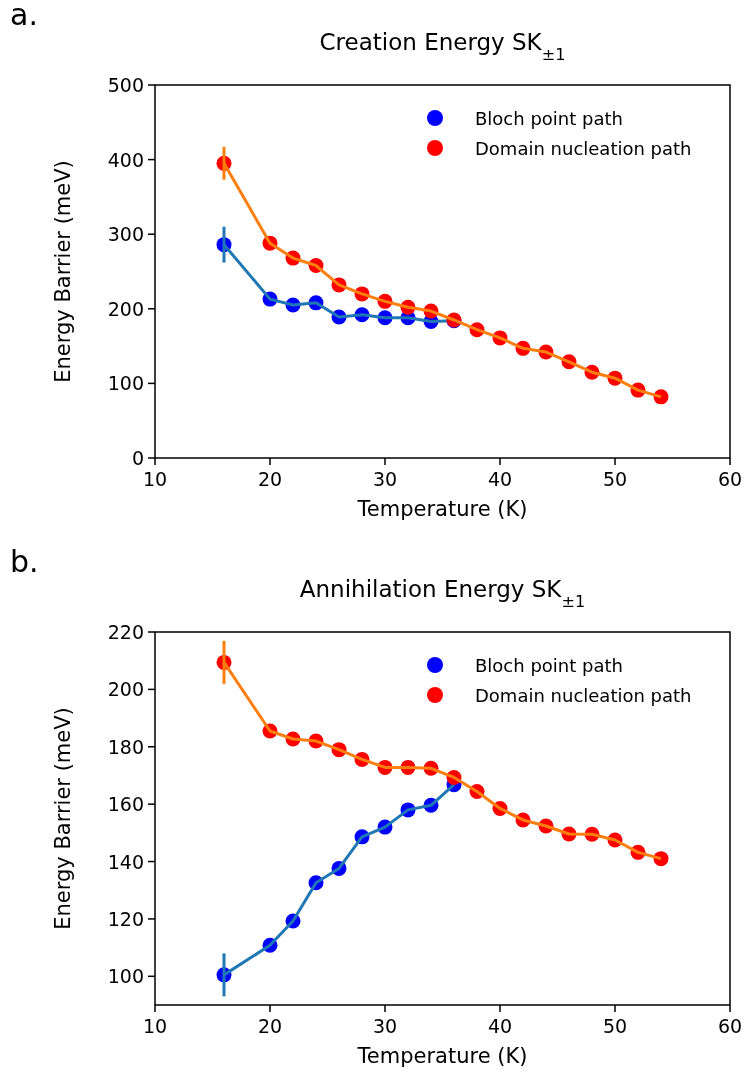 The width and height of the screenshot is (749, 1092). Describe the element at coordinates (24, 16) in the screenshot. I see `text: a.` at that location.